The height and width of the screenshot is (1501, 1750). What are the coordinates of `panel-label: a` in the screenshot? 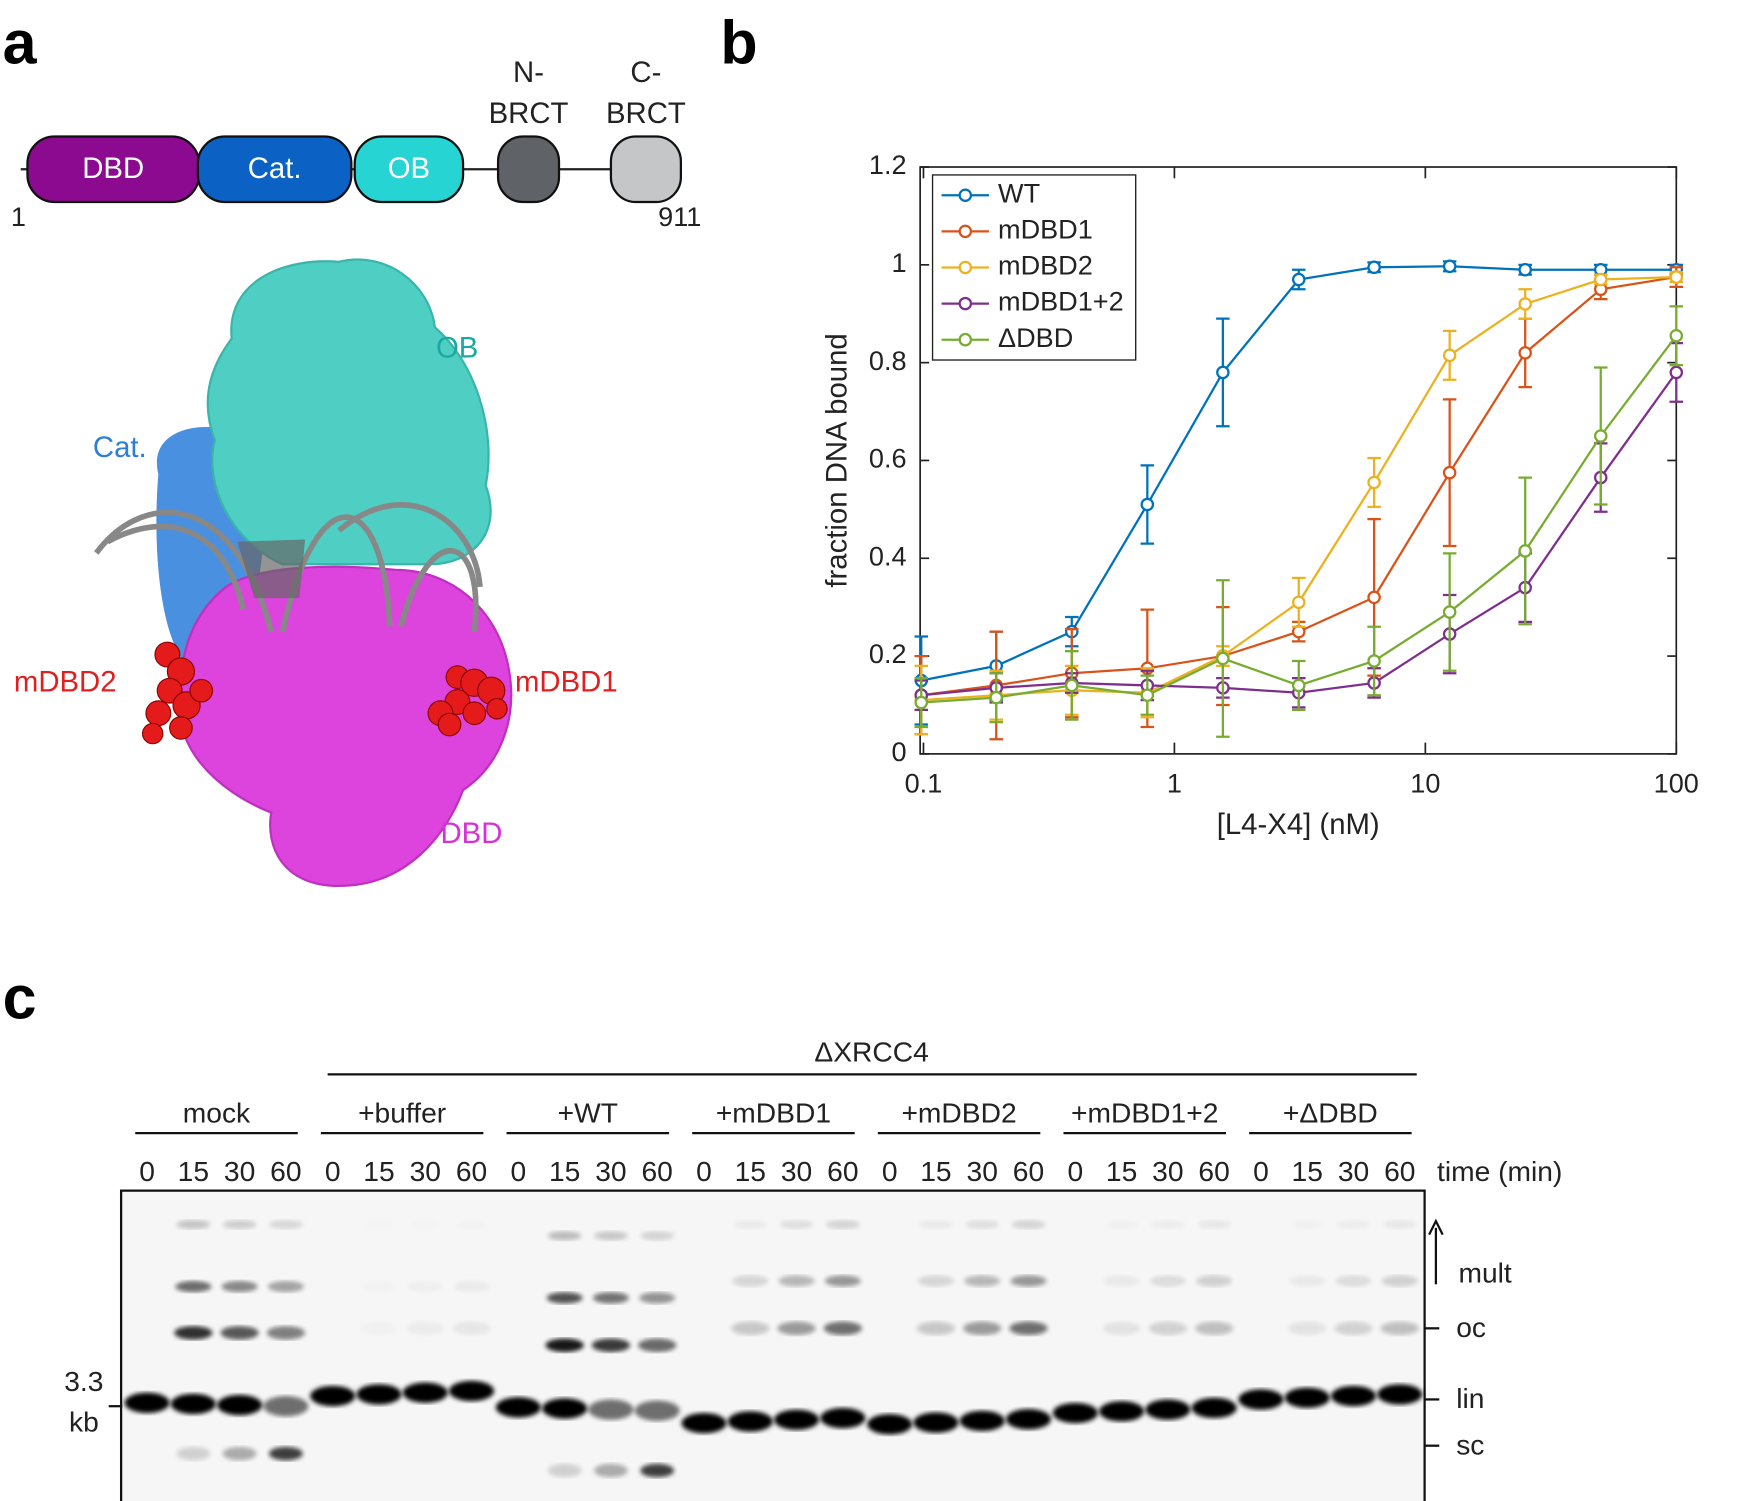 It's located at (20, 42).